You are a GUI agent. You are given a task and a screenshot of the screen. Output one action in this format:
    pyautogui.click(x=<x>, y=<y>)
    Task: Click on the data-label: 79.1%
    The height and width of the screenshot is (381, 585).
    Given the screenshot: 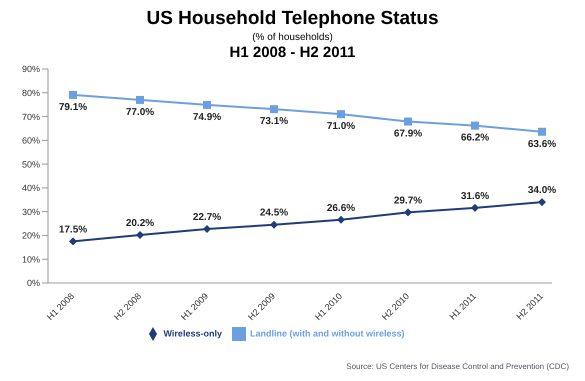 What is the action you would take?
    pyautogui.click(x=73, y=107)
    